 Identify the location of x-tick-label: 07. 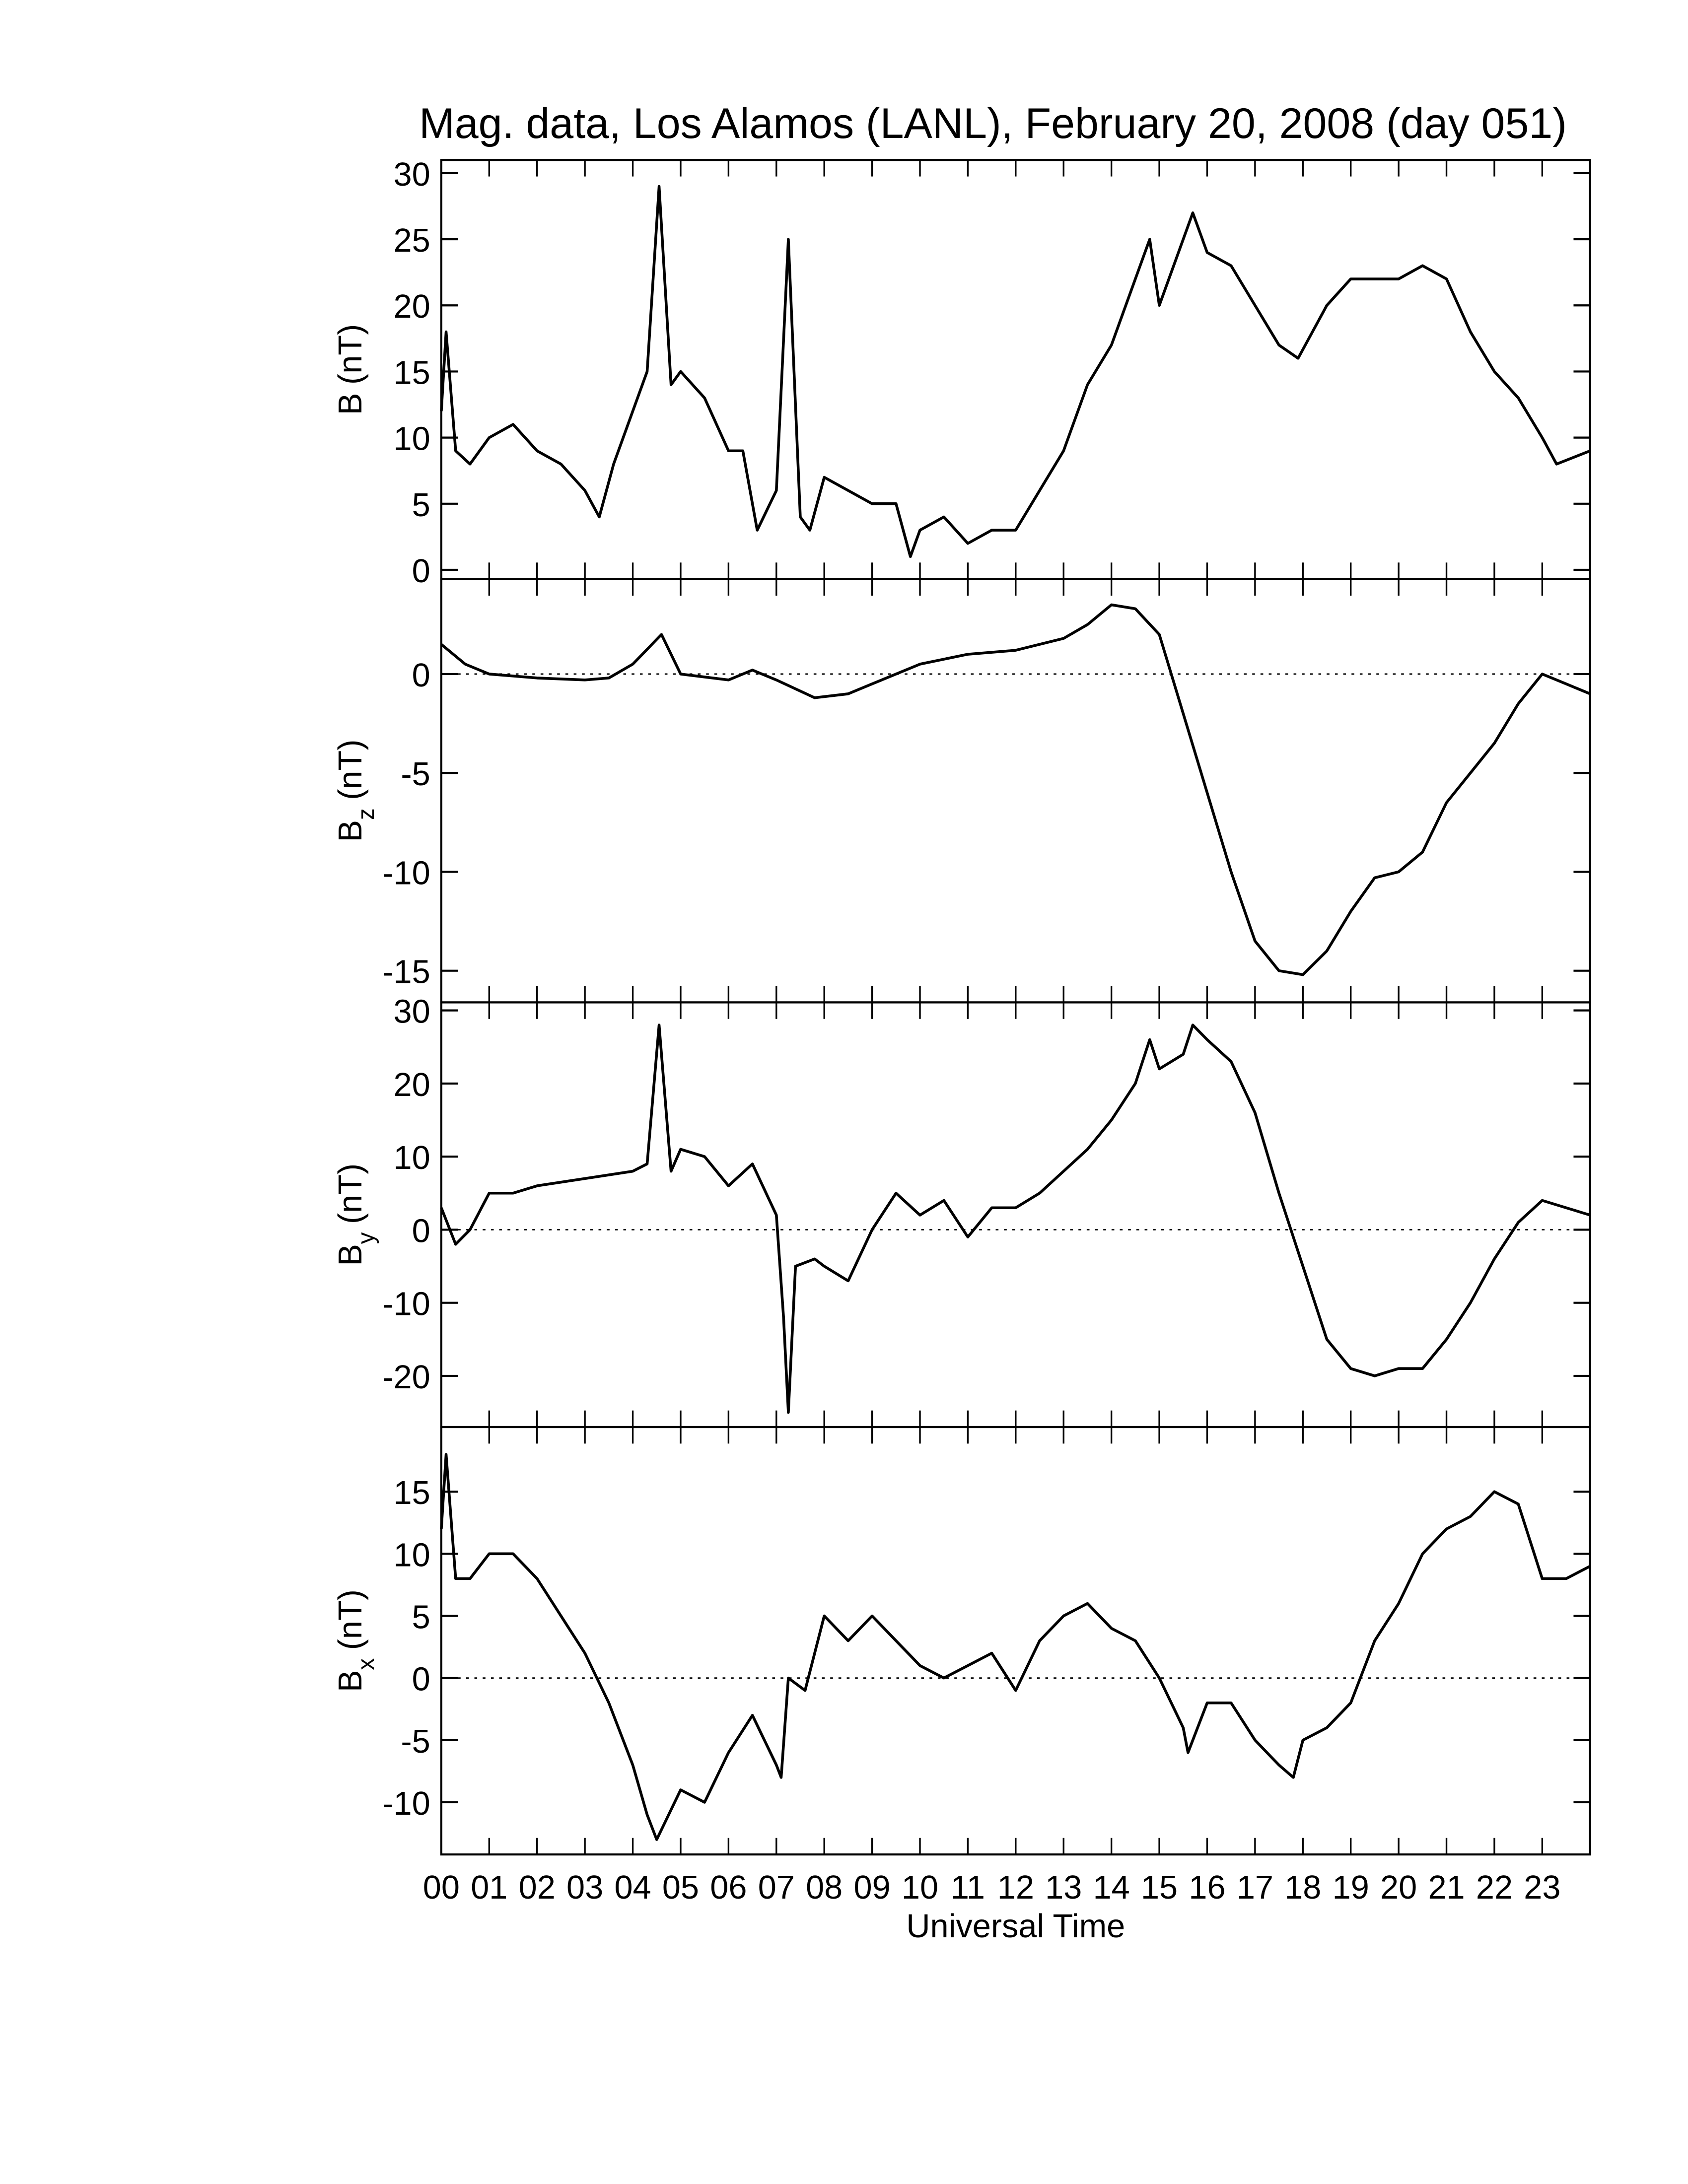
(776, 1887).